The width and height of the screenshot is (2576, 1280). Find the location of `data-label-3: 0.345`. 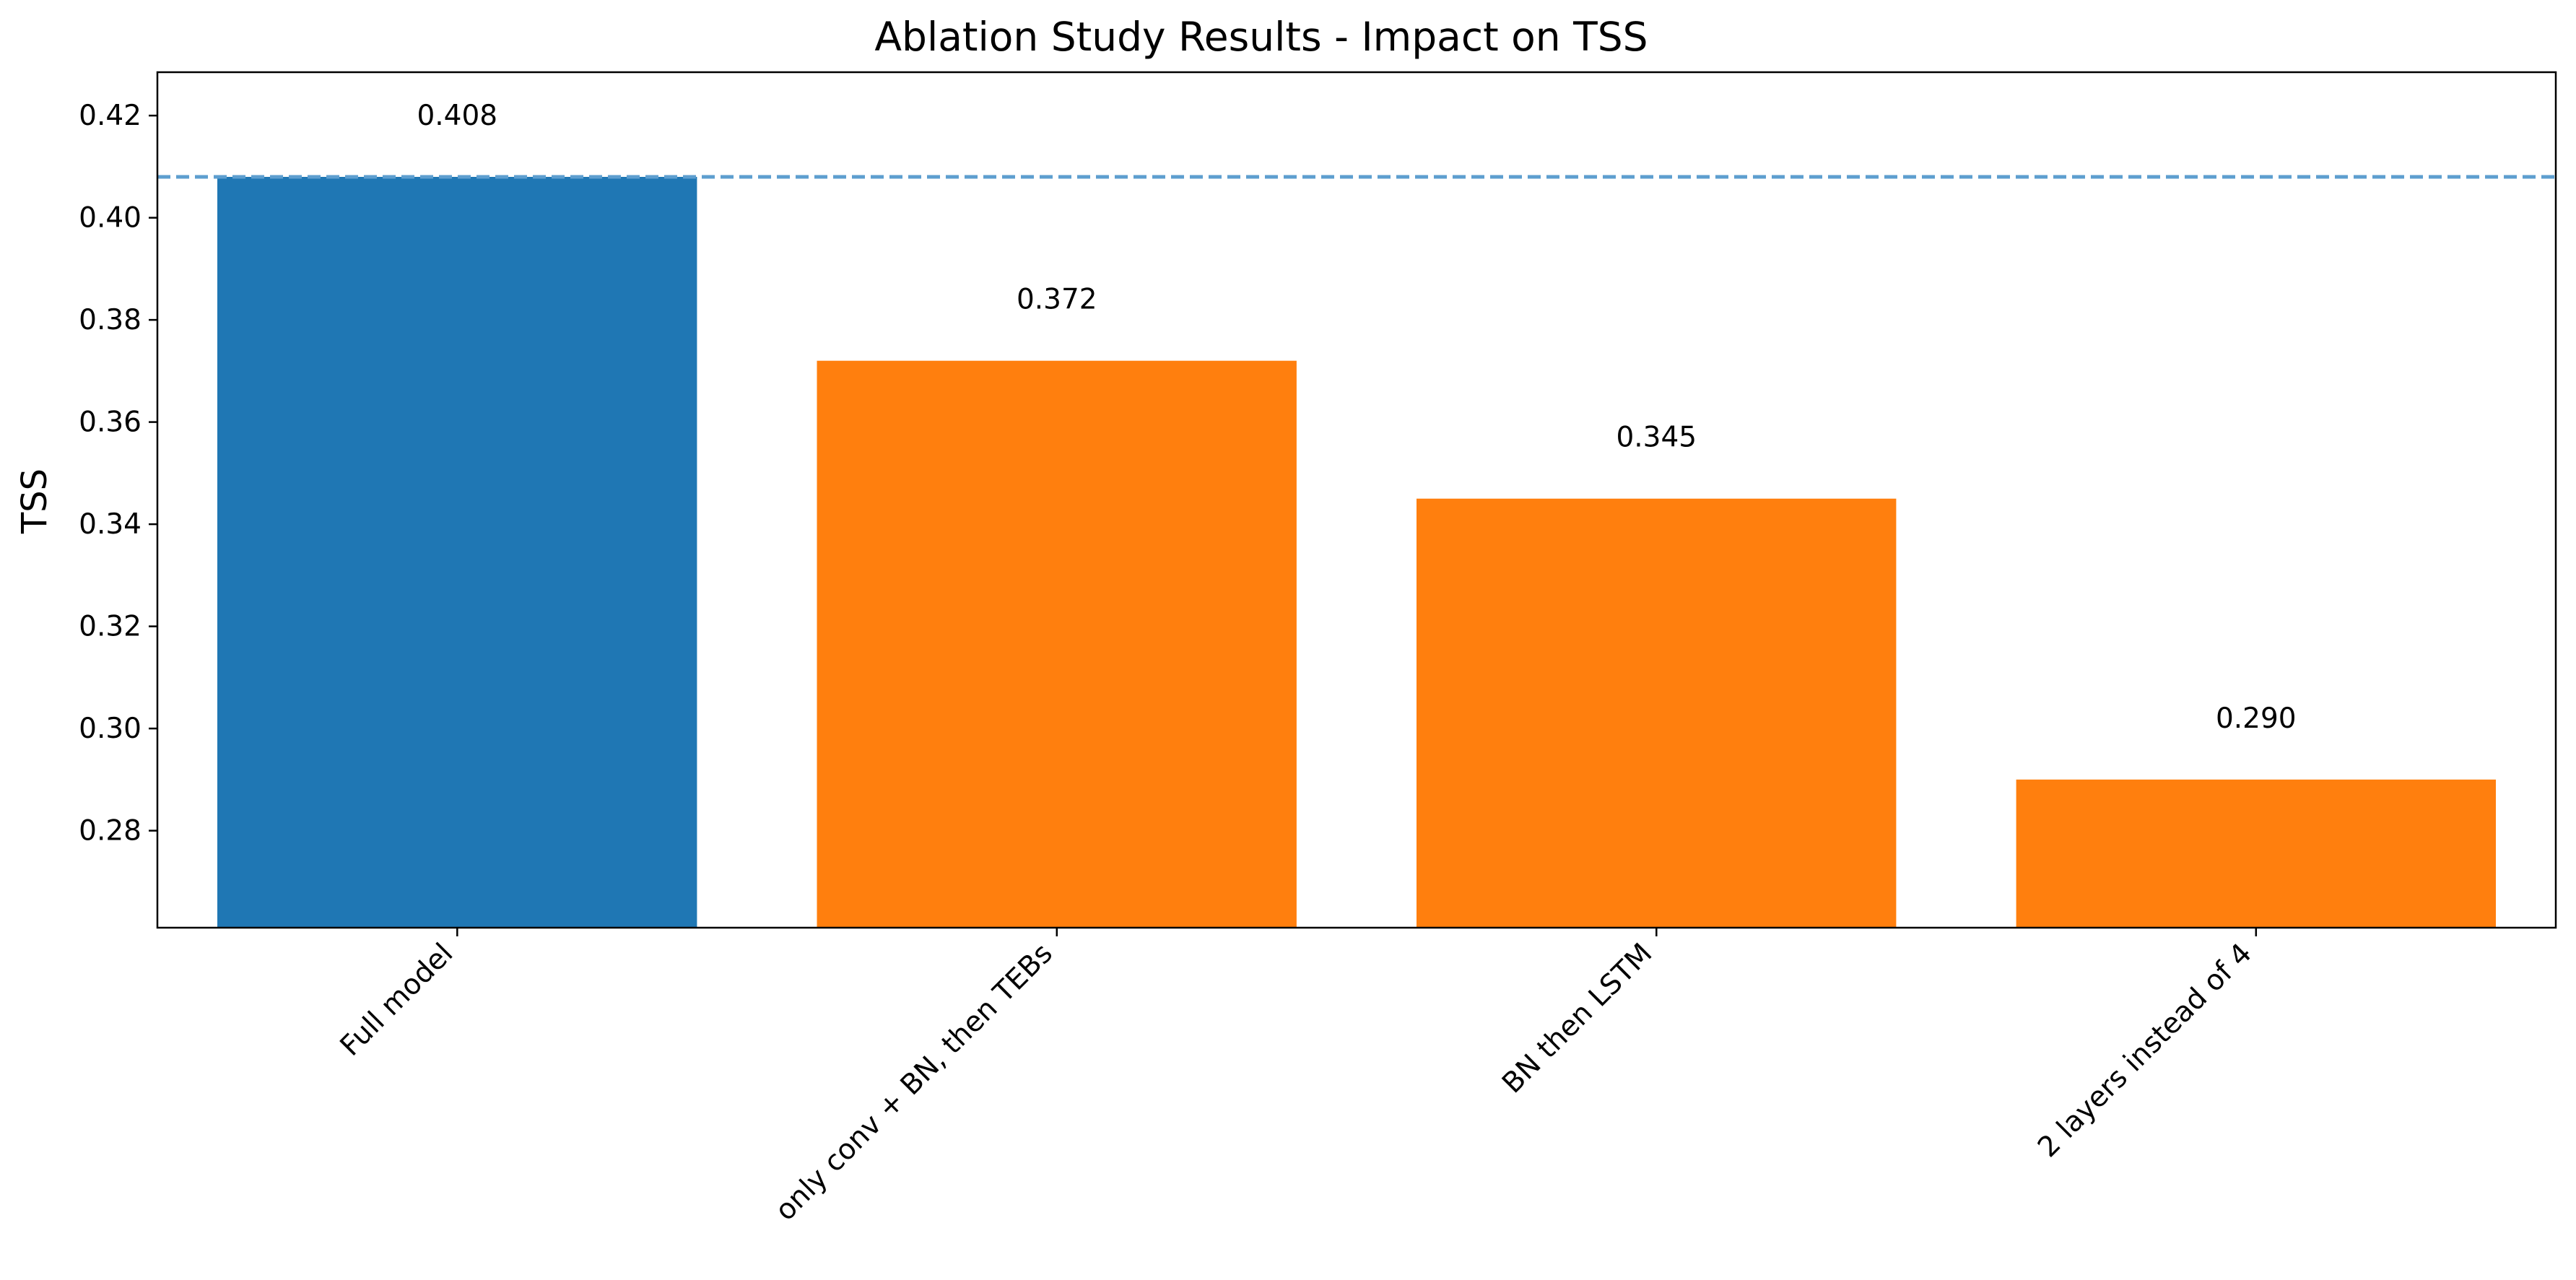

data-label-3: 0.345 is located at coordinates (1656, 438).